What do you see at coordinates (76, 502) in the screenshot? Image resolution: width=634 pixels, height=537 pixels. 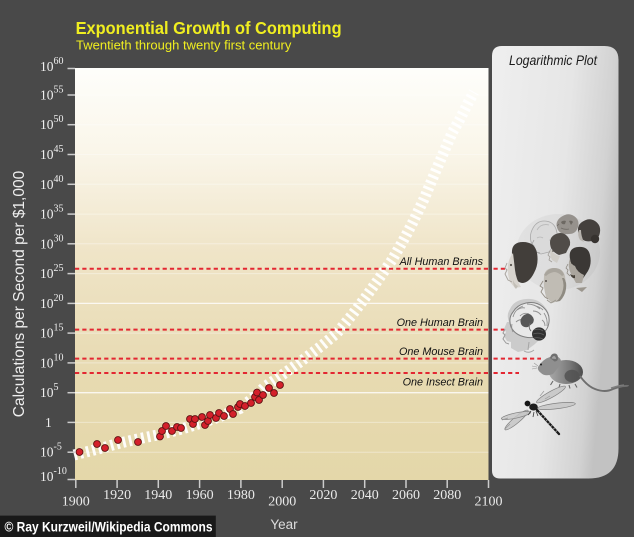 I see `svg-text: 1900` at bounding box center [76, 502].